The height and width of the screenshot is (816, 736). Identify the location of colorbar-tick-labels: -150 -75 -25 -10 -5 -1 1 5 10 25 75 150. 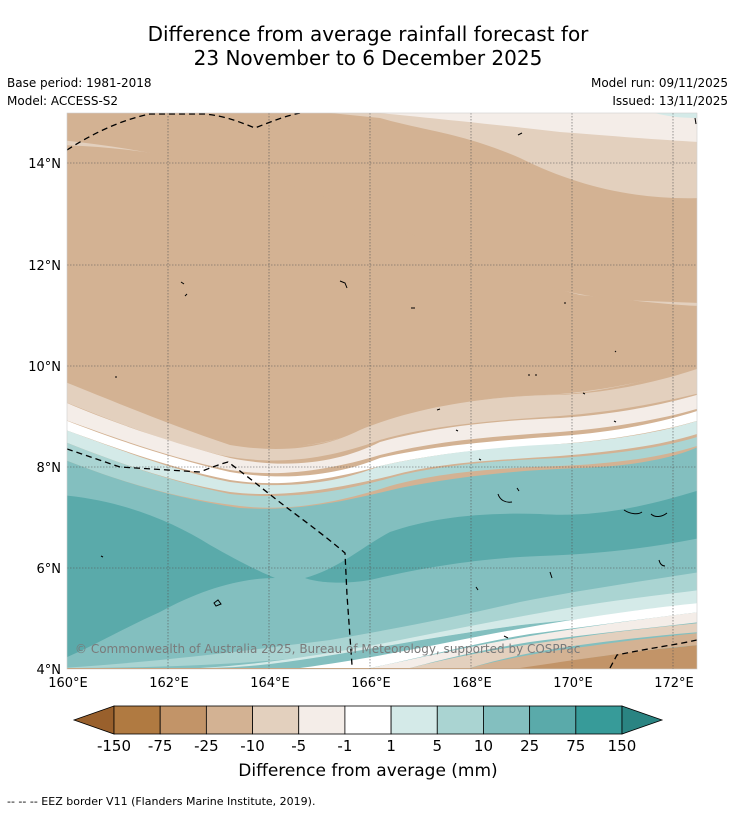
(366, 746).